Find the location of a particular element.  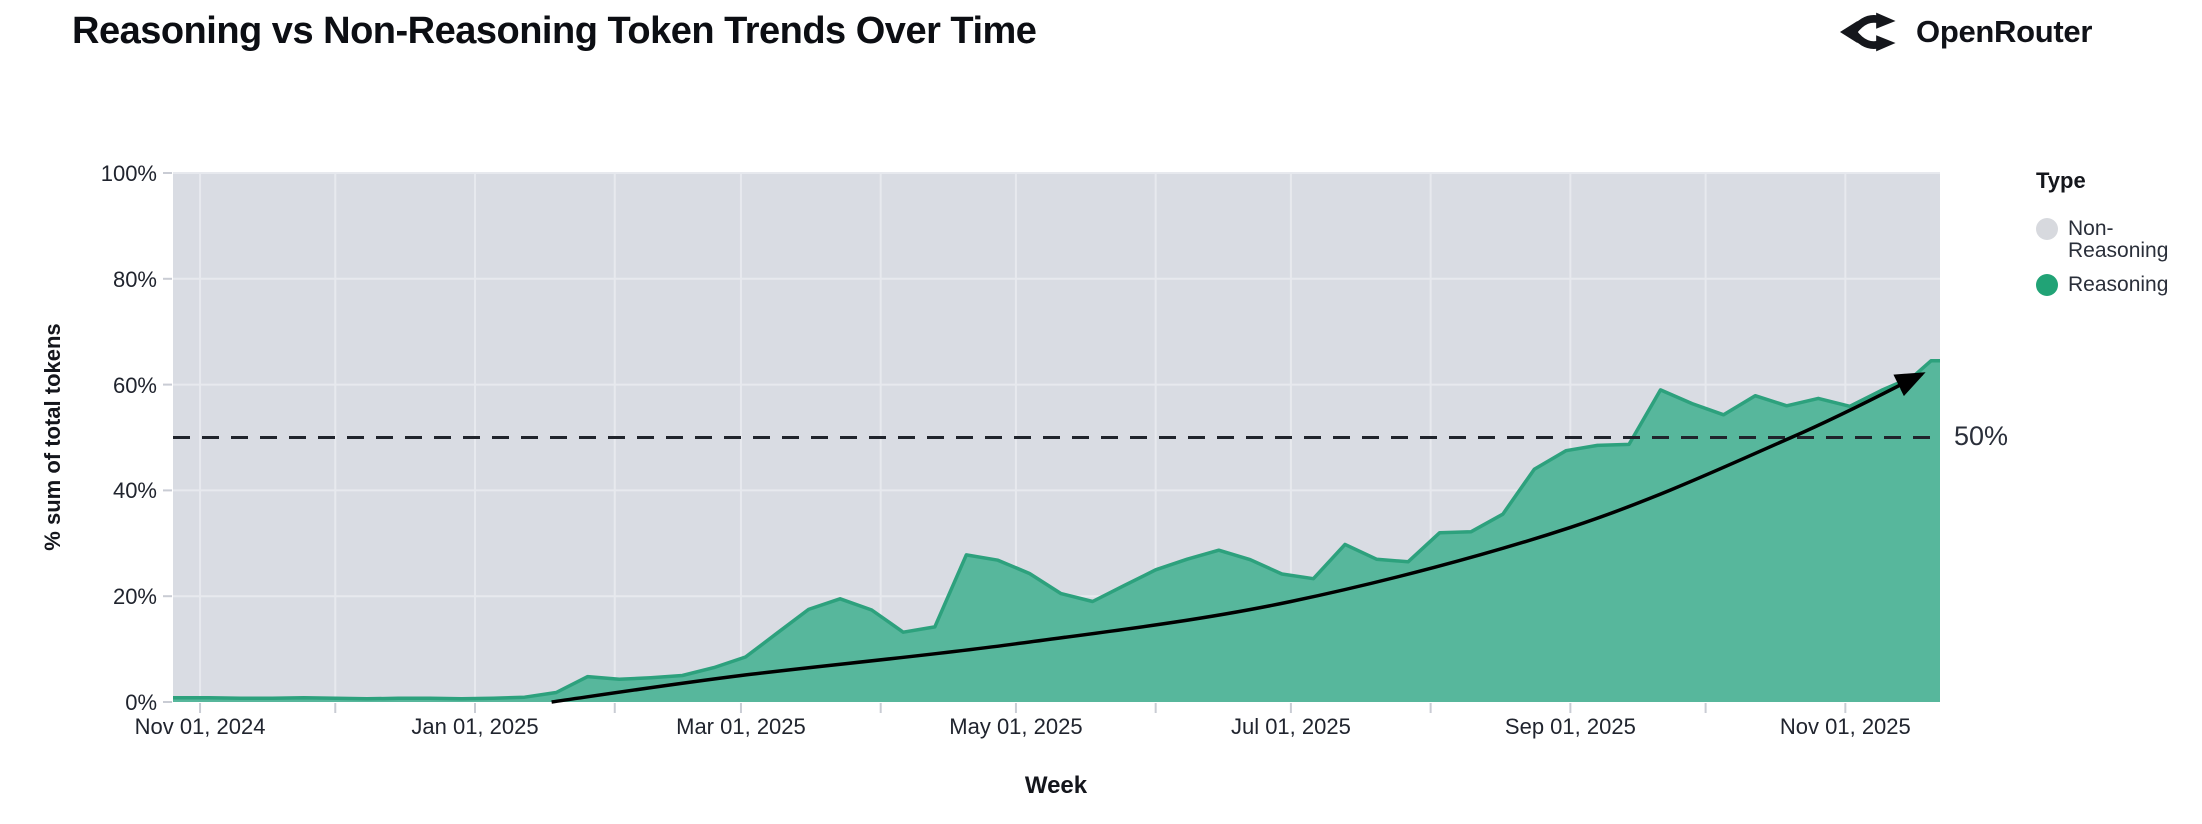

x-tick-label: Nov 01, 2024 is located at coordinates (200, 726).